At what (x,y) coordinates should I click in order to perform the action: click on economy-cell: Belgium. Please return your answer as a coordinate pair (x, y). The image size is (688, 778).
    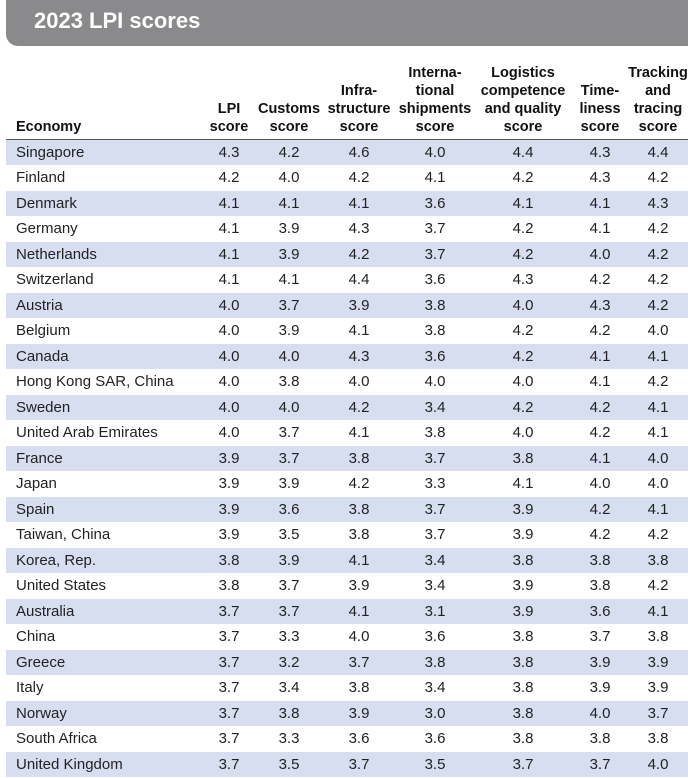
    Looking at the image, I should click on (104, 331).